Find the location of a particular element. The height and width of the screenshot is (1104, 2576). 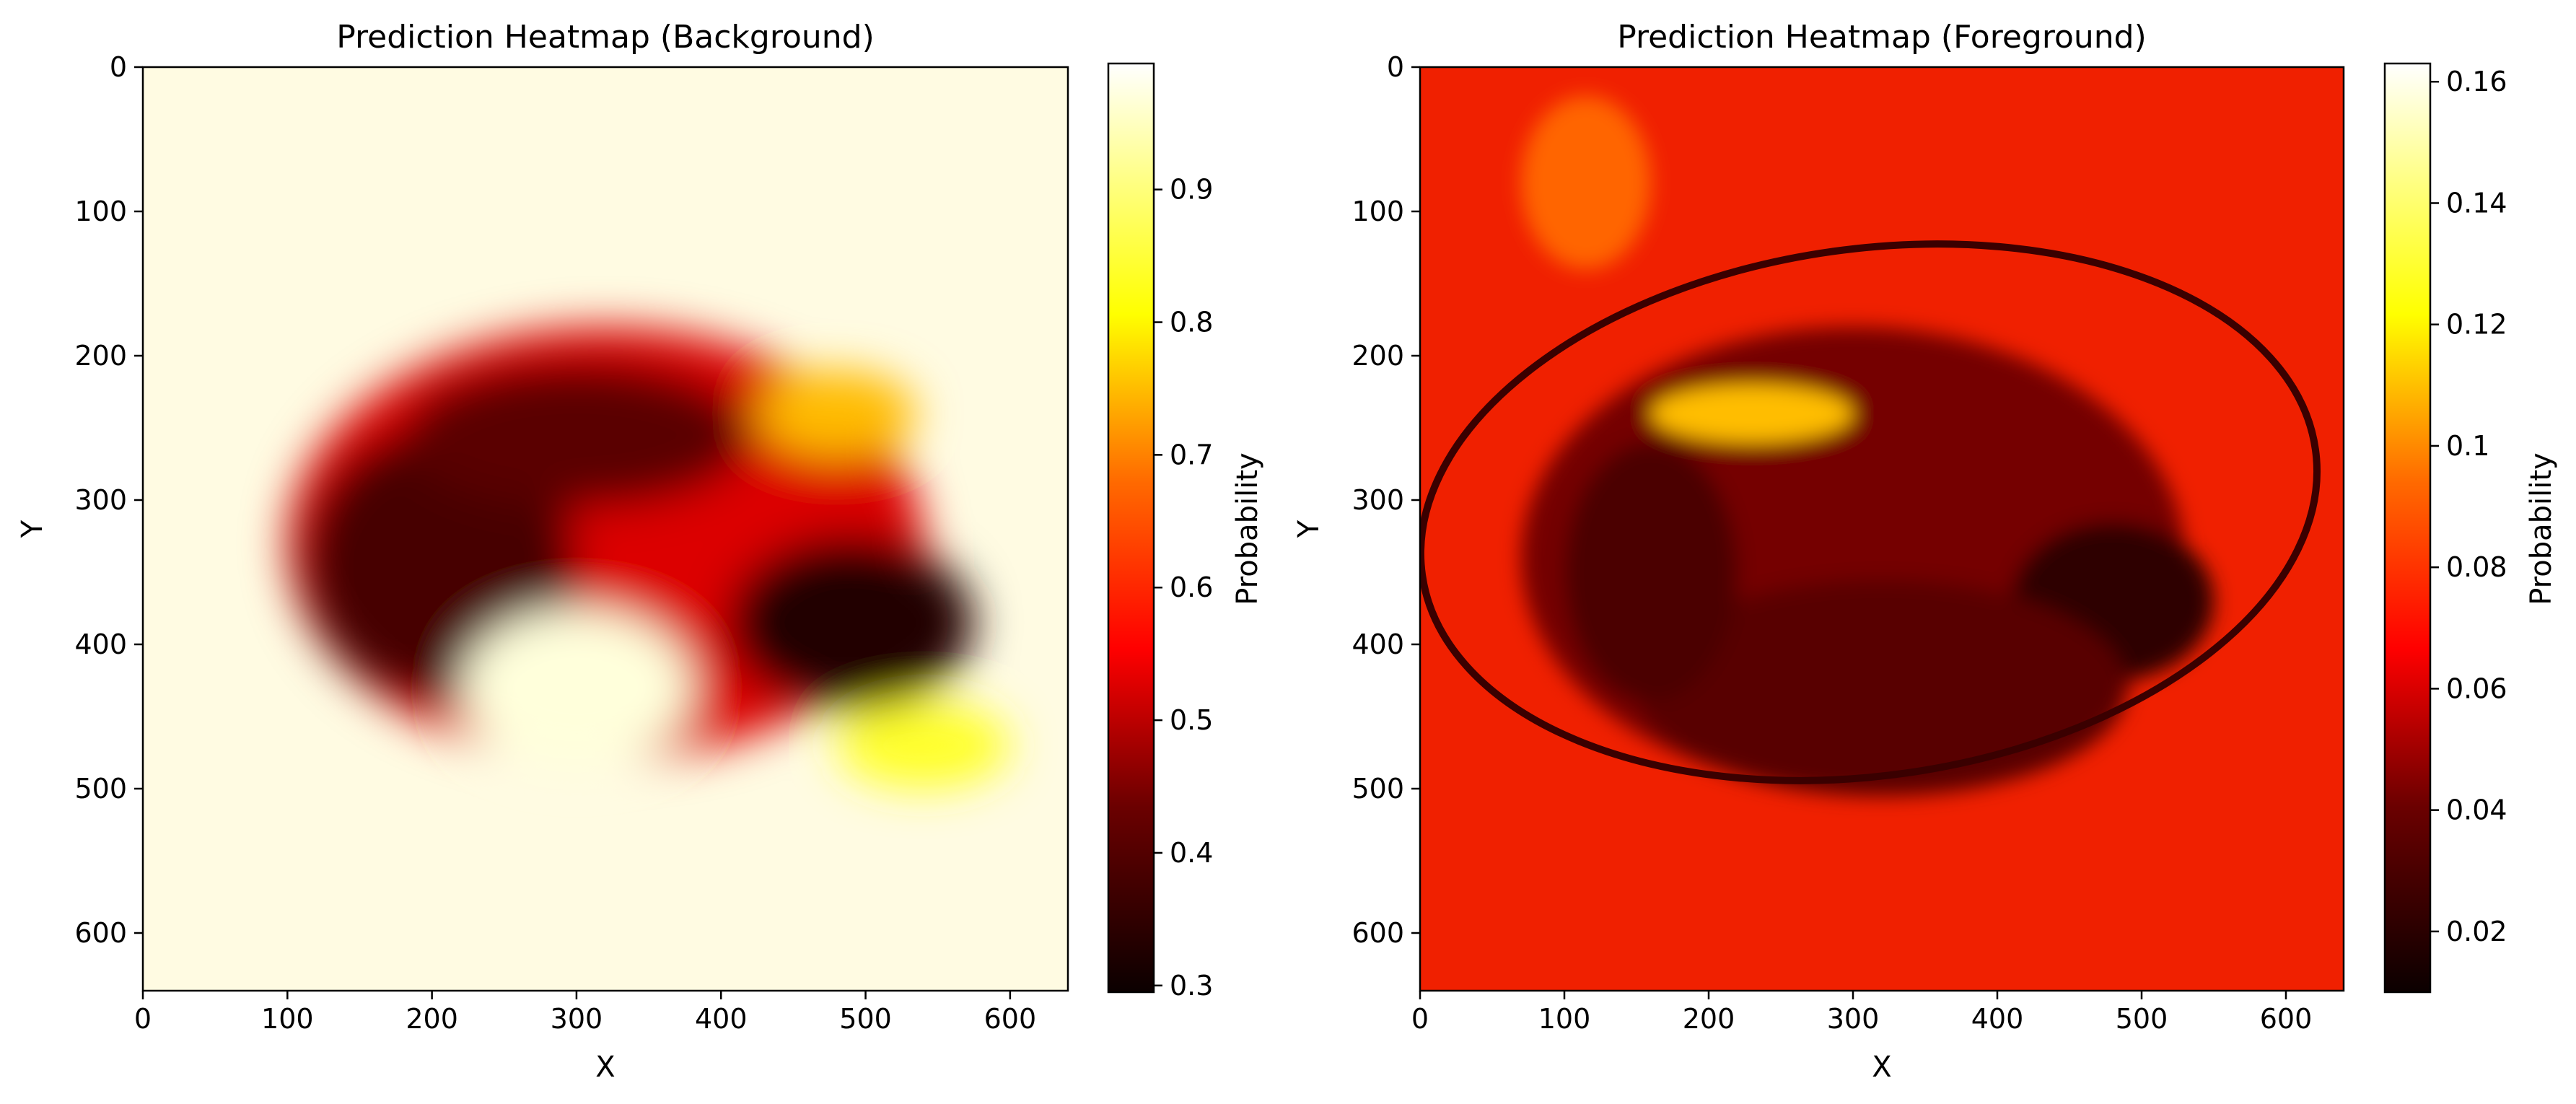

colorbar-tick-label: 0.1 is located at coordinates (2467, 446).